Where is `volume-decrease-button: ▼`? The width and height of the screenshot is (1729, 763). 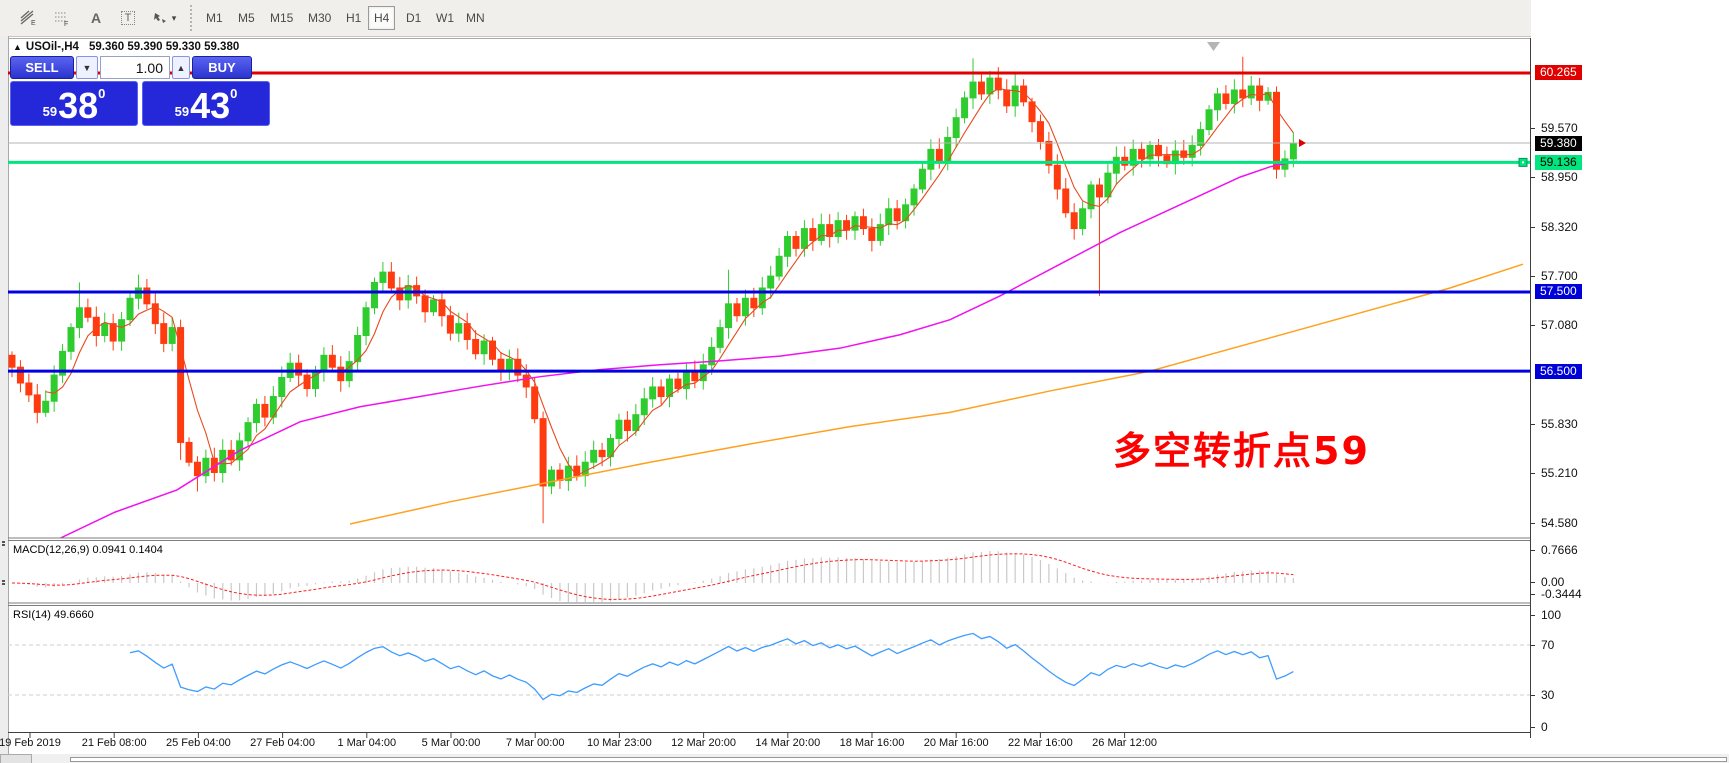 volume-decrease-button: ▼ is located at coordinates (87, 67).